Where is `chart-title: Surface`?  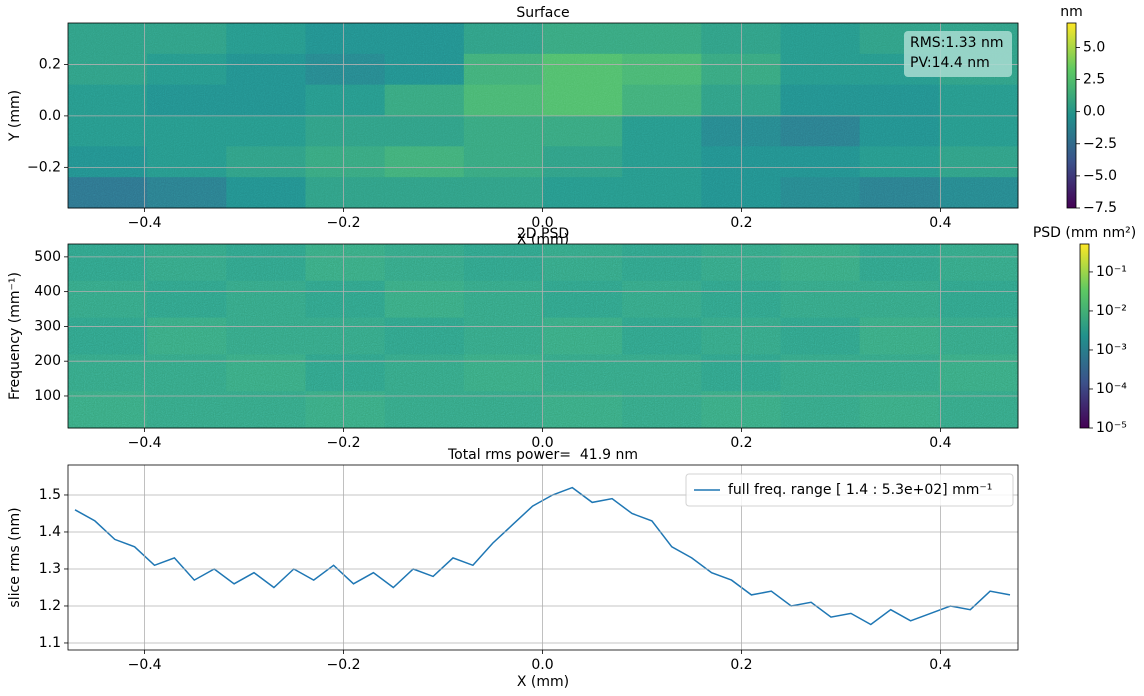 chart-title: Surface is located at coordinates (542, 13).